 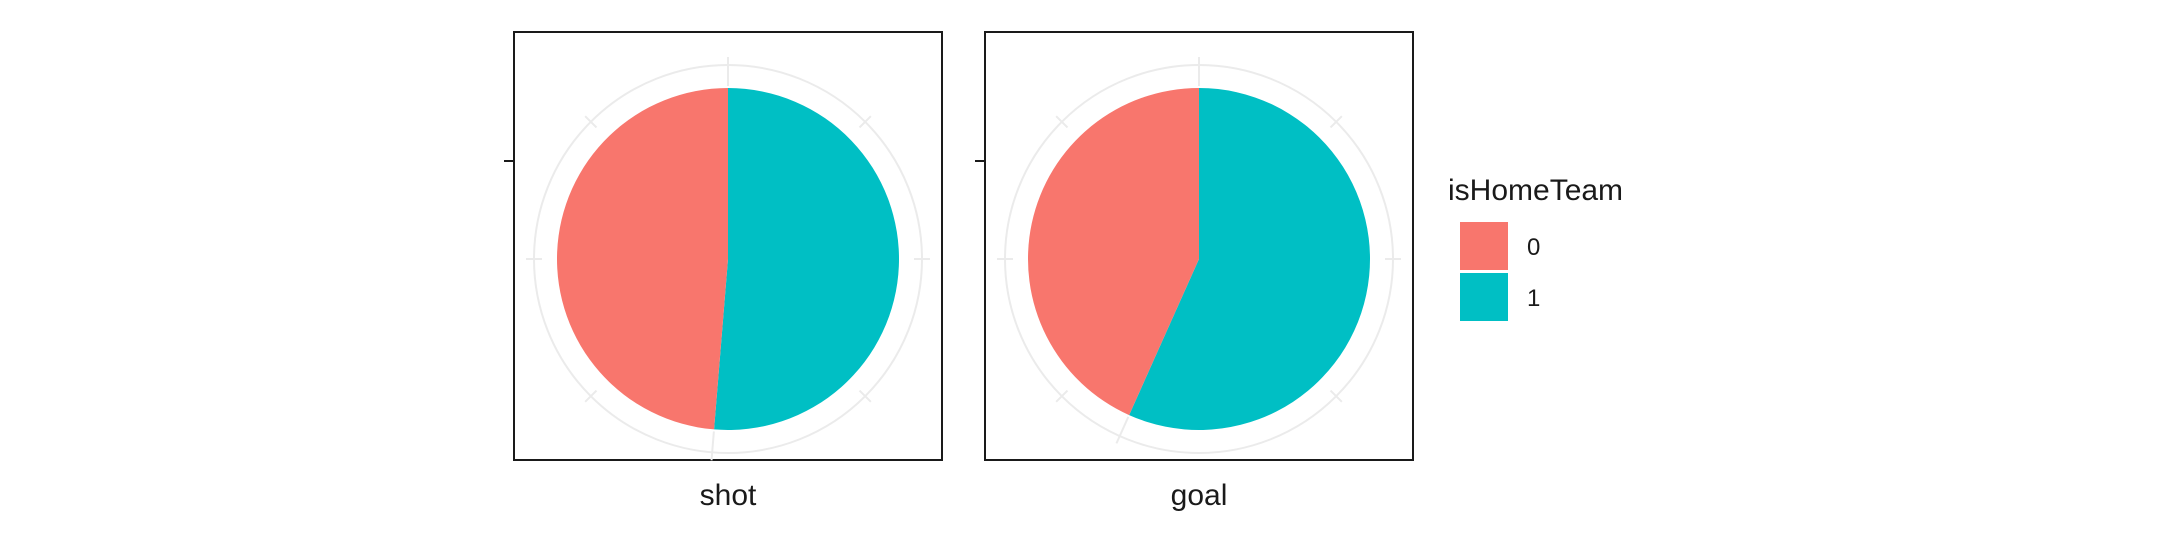 I want to click on facet-label-shot: shot, so click(x=728, y=495).